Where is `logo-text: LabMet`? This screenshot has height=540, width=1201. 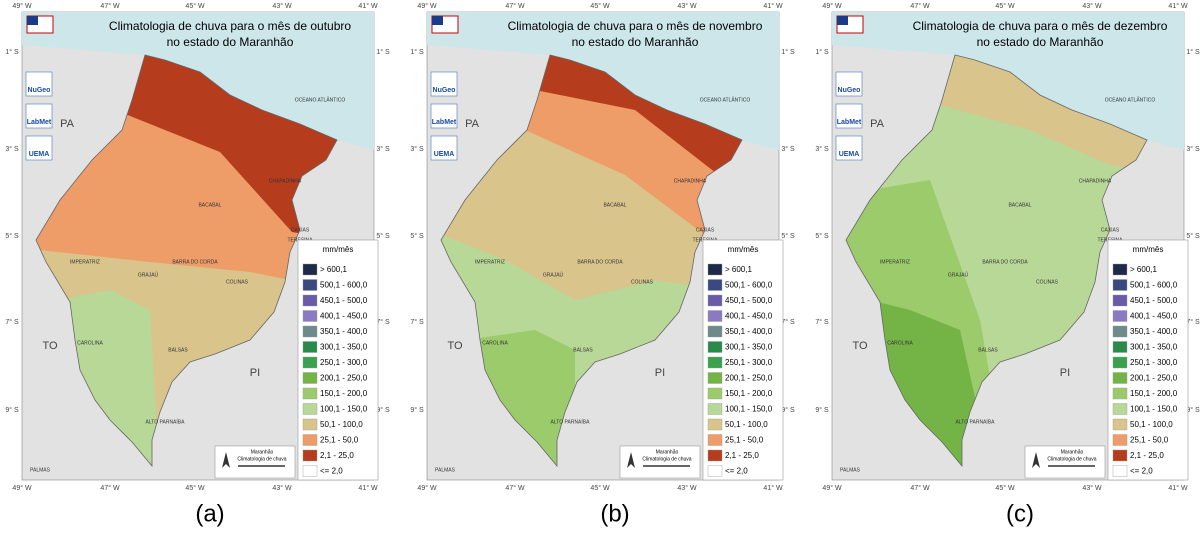
logo-text: LabMet is located at coordinates (444, 122).